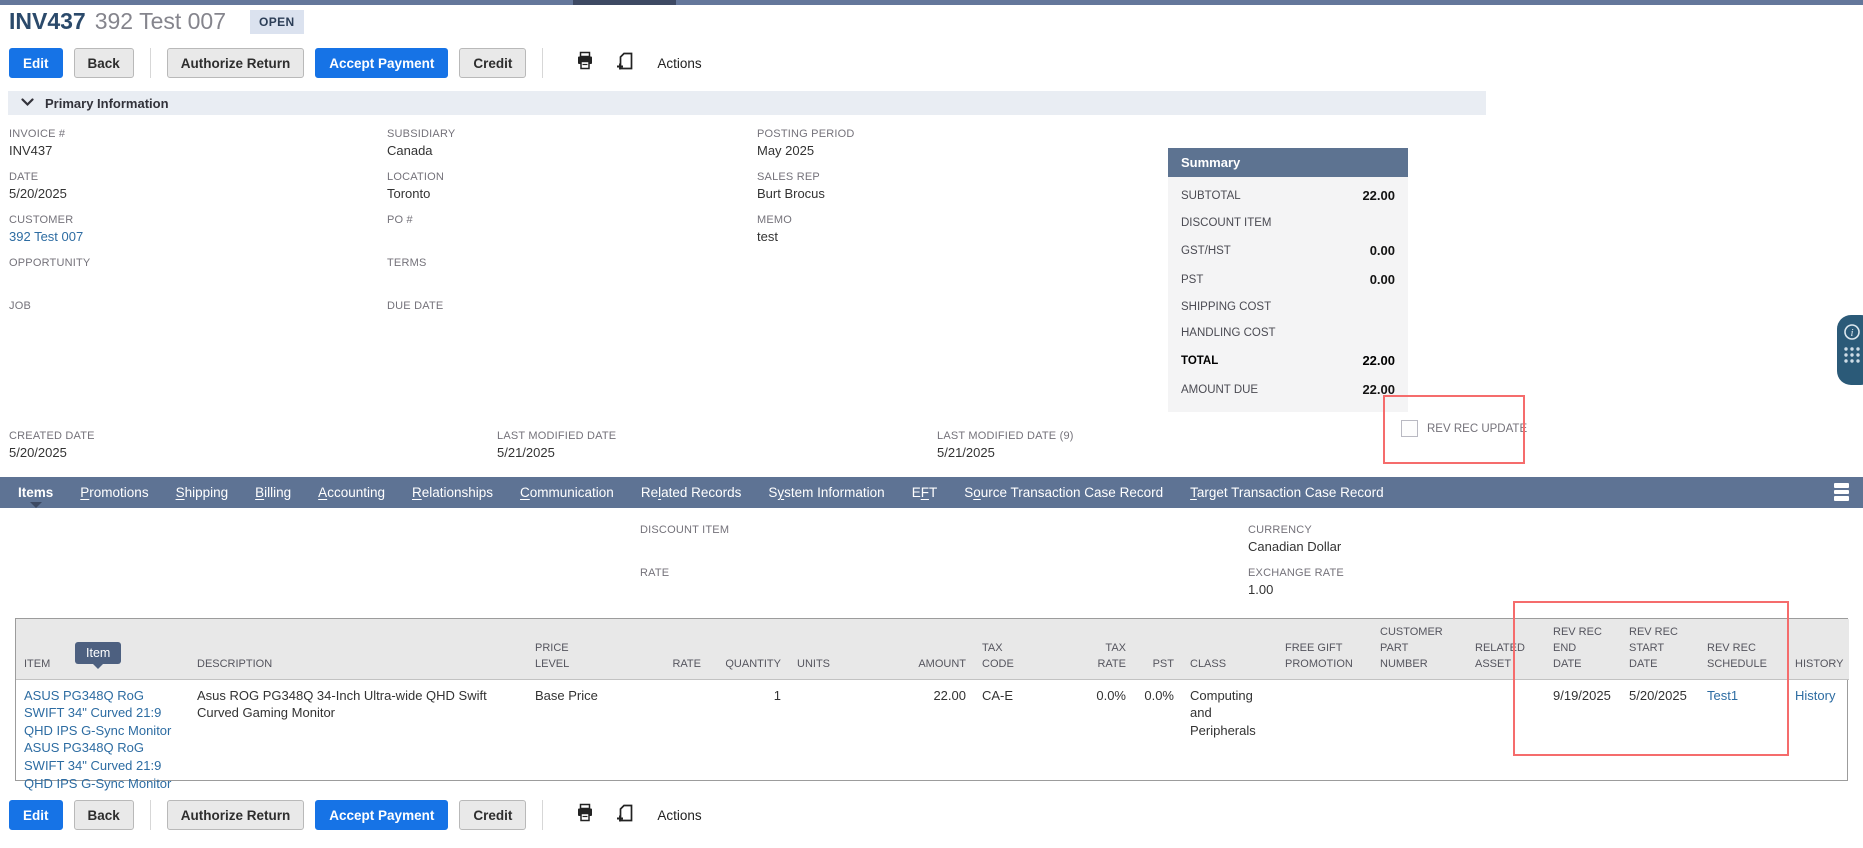  What do you see at coordinates (624, 2) in the screenshot?
I see `top-nav-strip-highlight` at bounding box center [624, 2].